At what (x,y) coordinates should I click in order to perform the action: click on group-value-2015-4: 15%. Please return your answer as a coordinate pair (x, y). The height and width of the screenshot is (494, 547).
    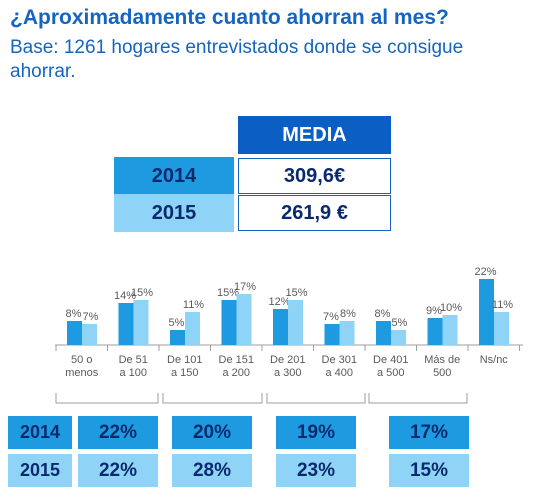
    Looking at the image, I should click on (429, 470).